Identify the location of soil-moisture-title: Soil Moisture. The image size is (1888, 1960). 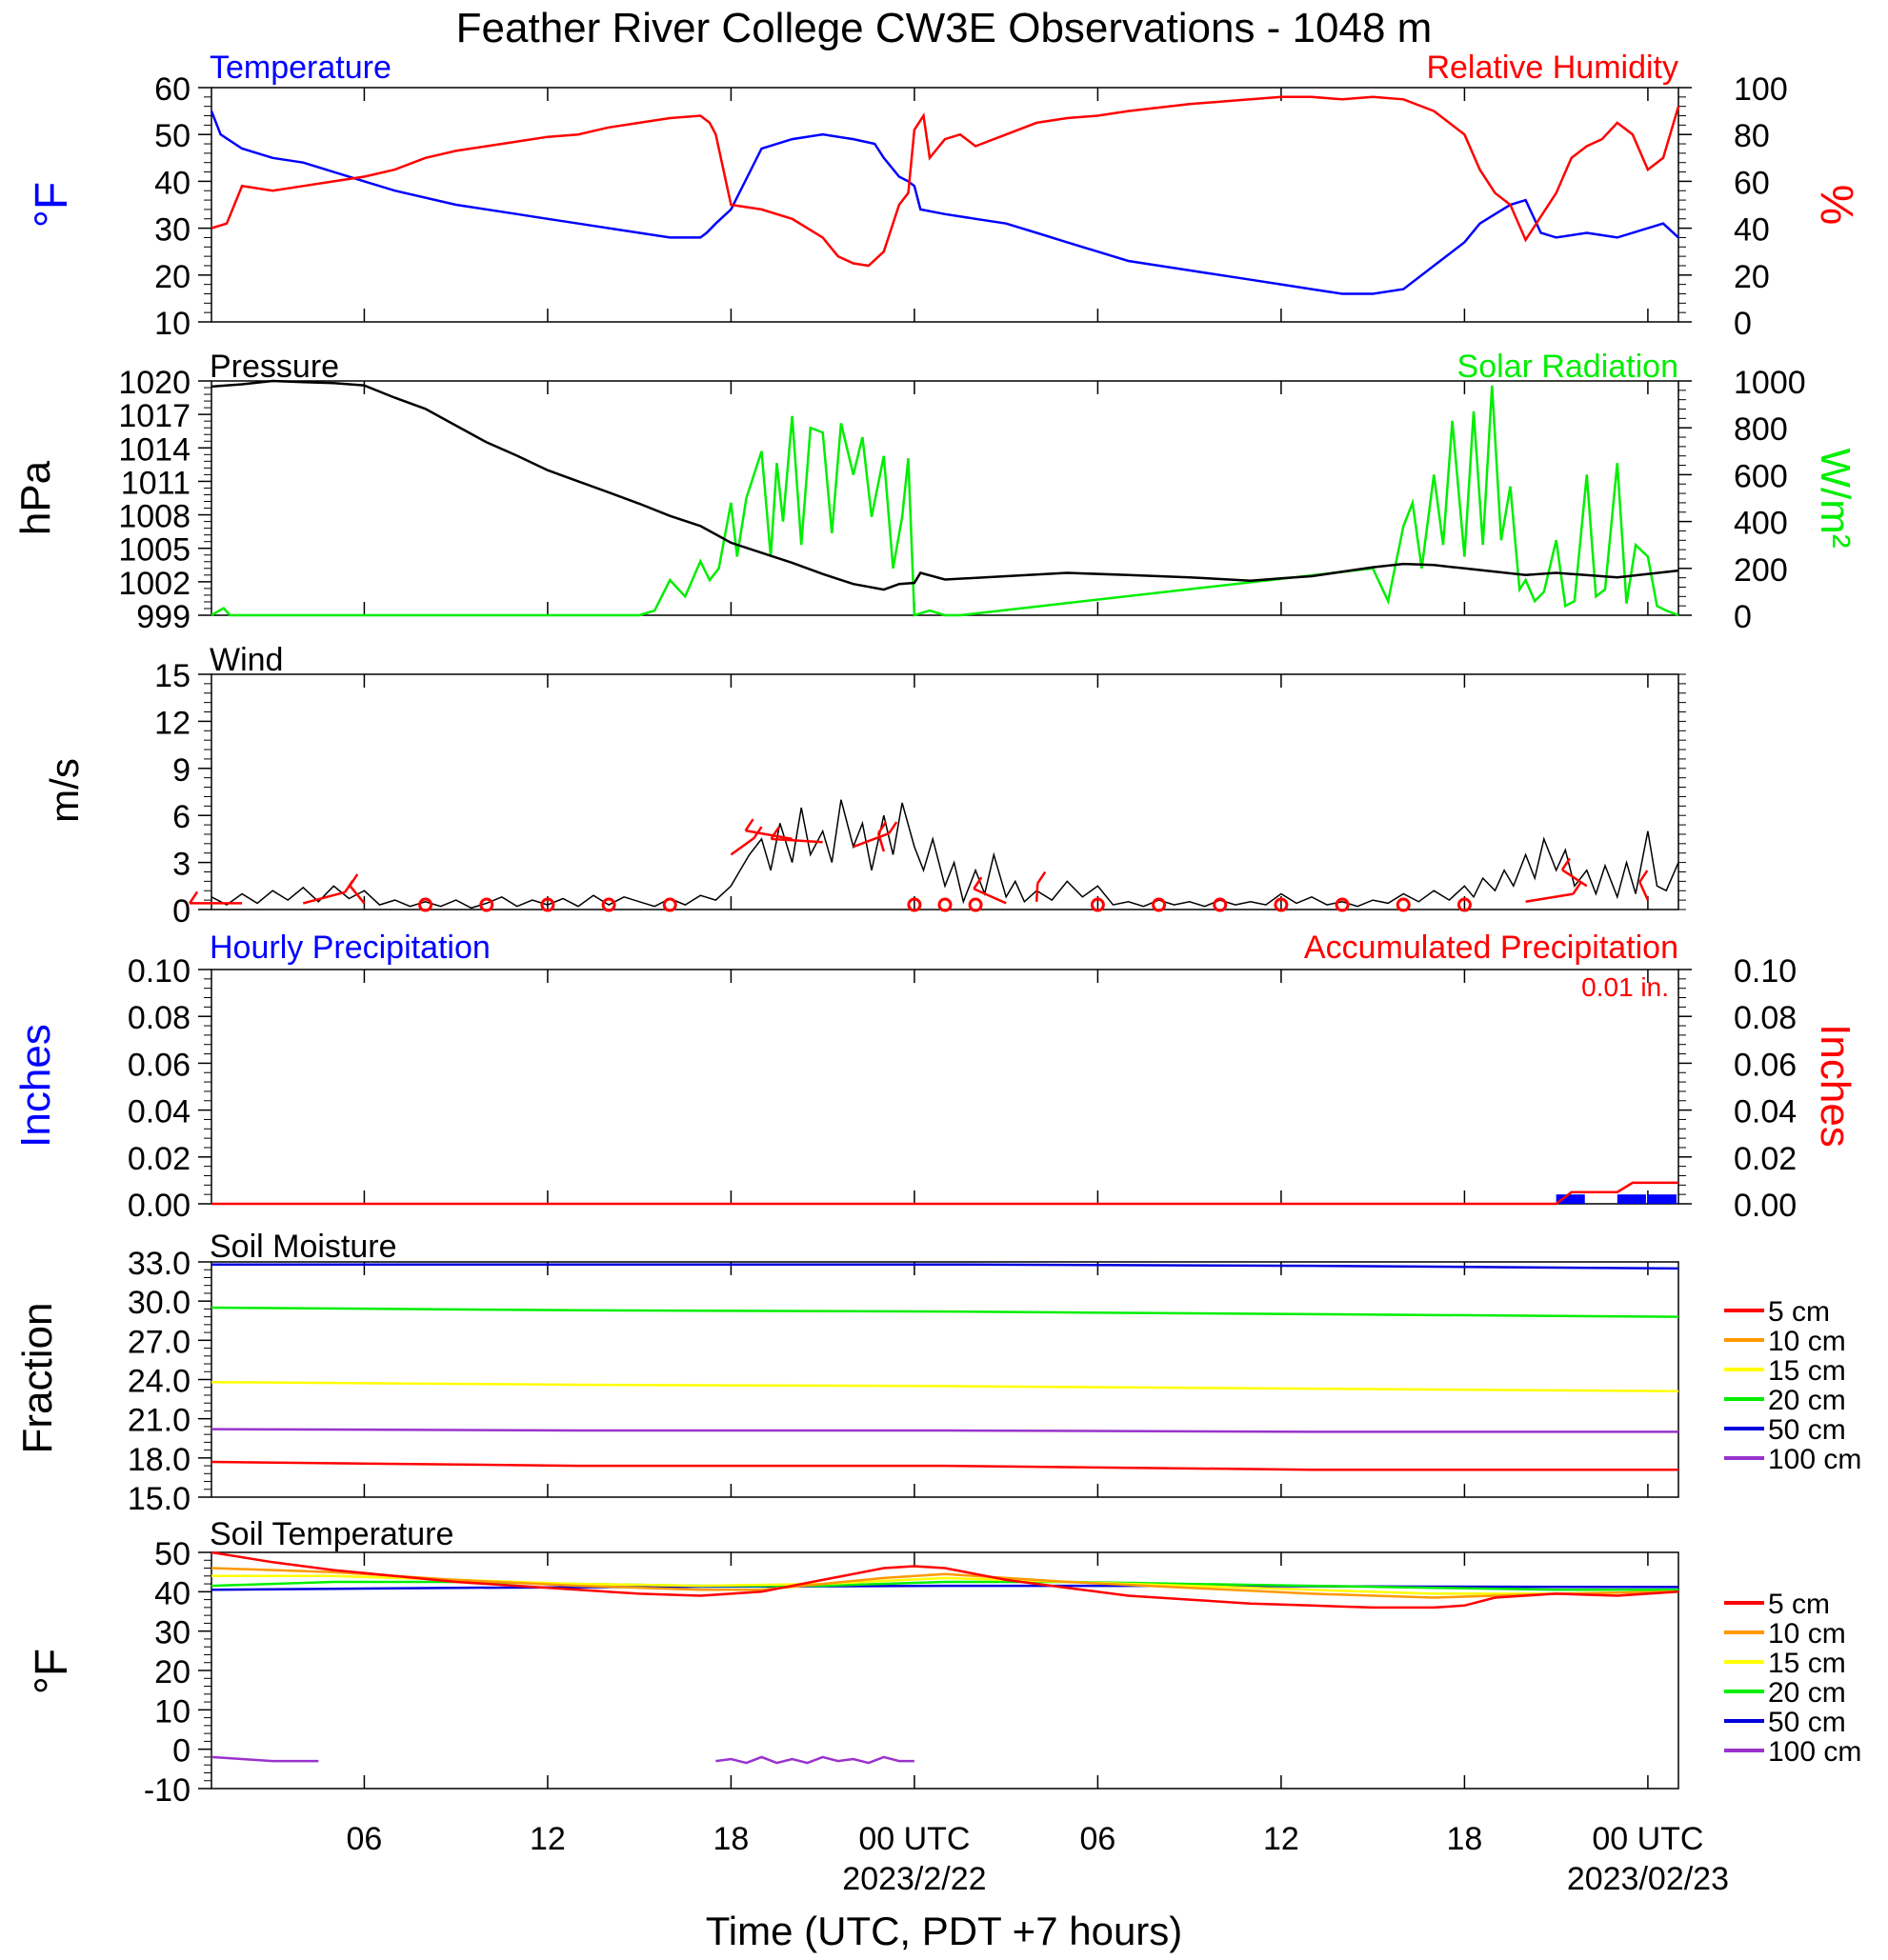
(303, 1247).